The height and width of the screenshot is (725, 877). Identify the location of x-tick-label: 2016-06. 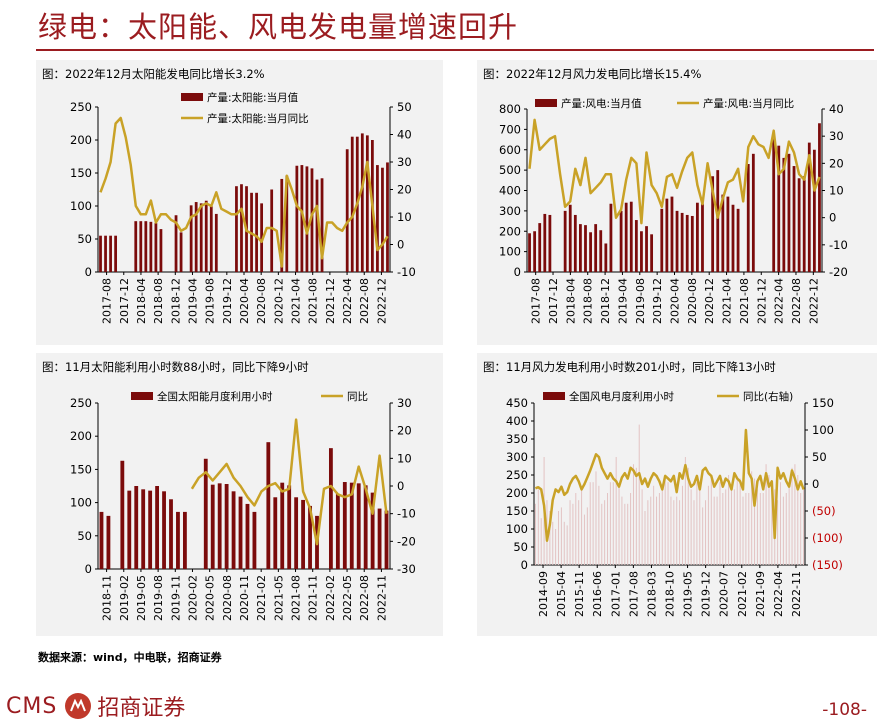
(597, 594).